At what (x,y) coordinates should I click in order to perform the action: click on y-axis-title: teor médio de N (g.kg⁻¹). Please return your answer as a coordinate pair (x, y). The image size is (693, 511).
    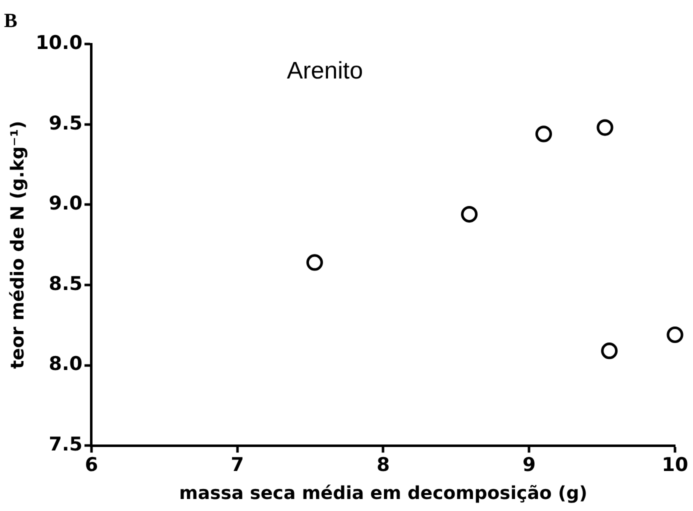
    Looking at the image, I should click on (17, 244).